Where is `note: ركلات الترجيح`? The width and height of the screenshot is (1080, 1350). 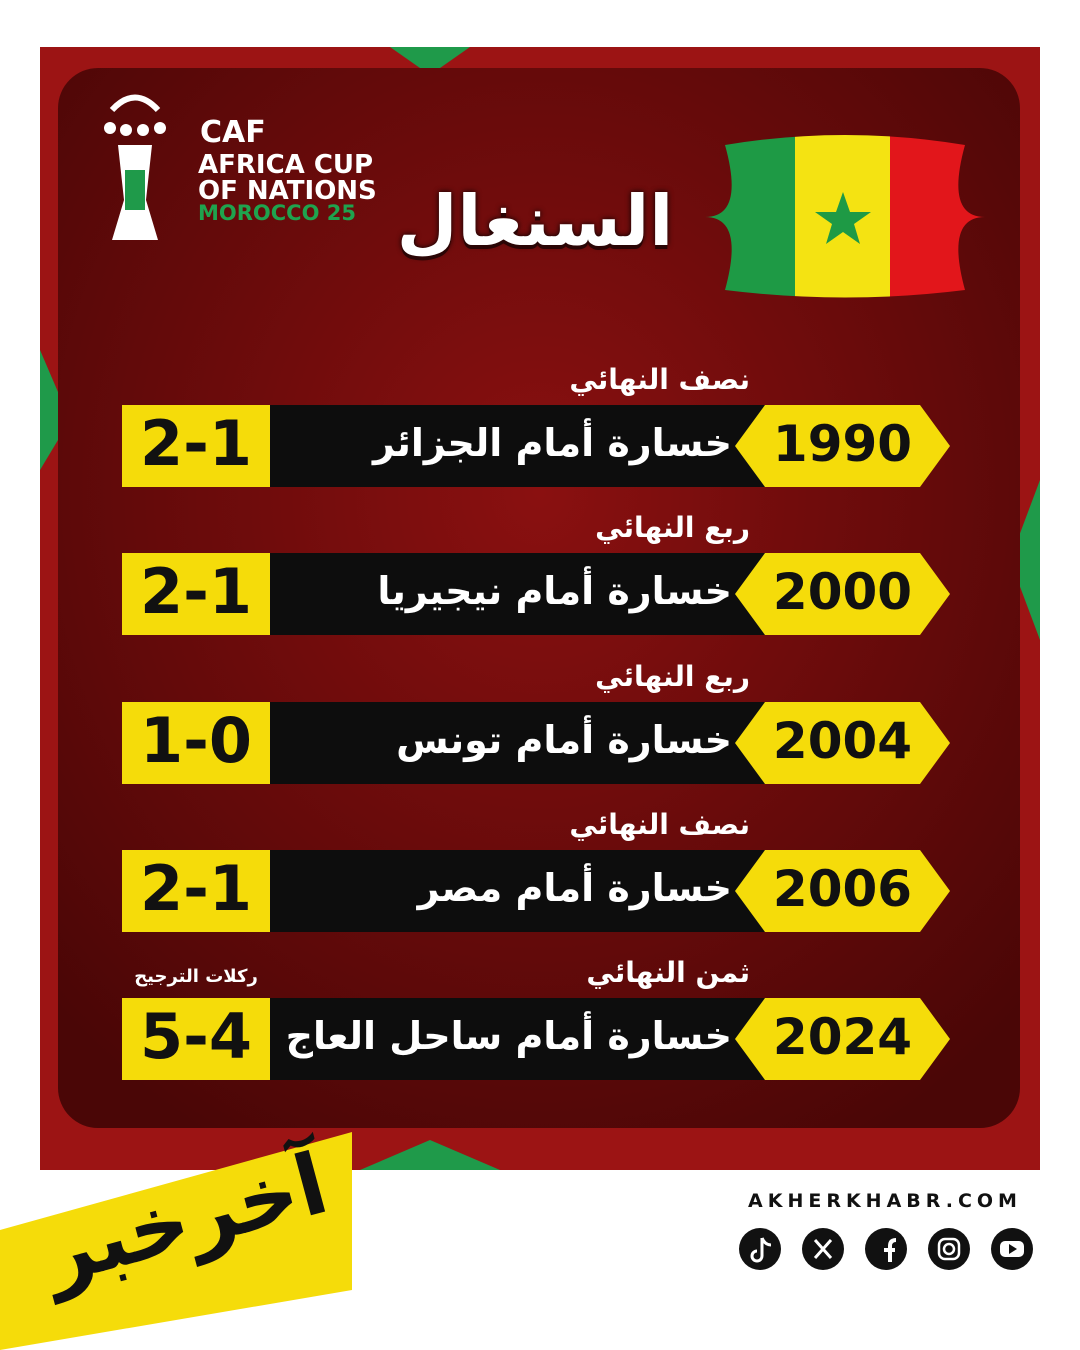
note: ركلات الترجيح is located at coordinates (196, 976).